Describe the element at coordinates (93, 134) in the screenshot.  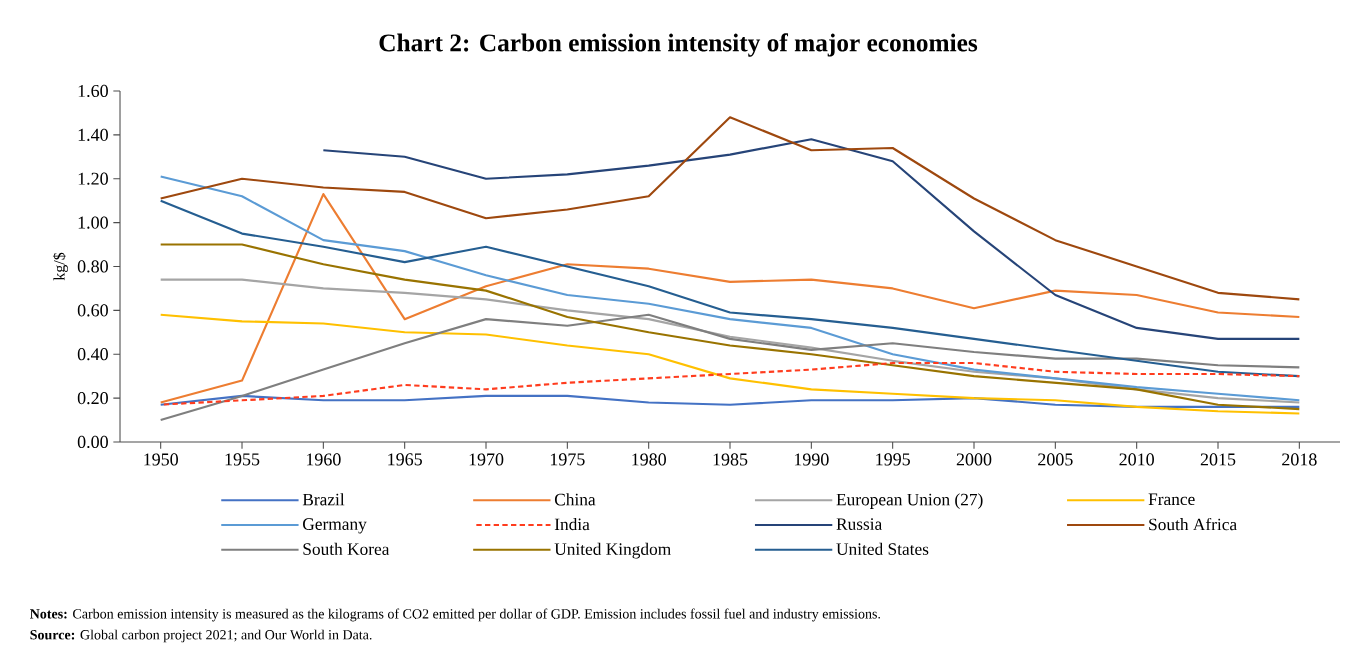
I see `y-tick-label: 1.40` at that location.